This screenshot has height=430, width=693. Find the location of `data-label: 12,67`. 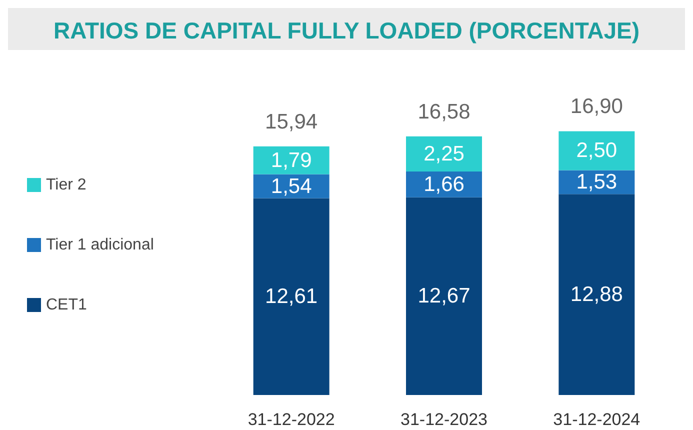

data-label: 12,67 is located at coordinates (444, 296).